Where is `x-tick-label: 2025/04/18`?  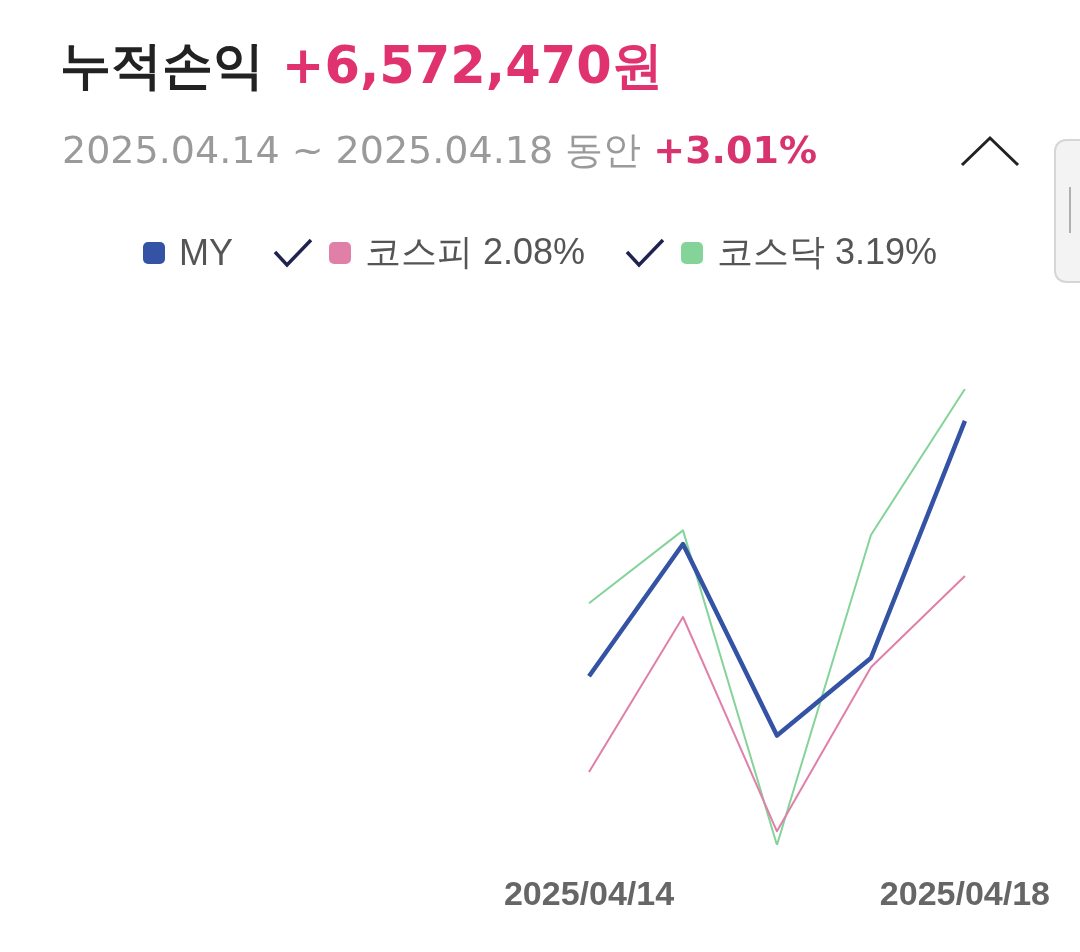
x-tick-label: 2025/04/18 is located at coordinates (964, 892).